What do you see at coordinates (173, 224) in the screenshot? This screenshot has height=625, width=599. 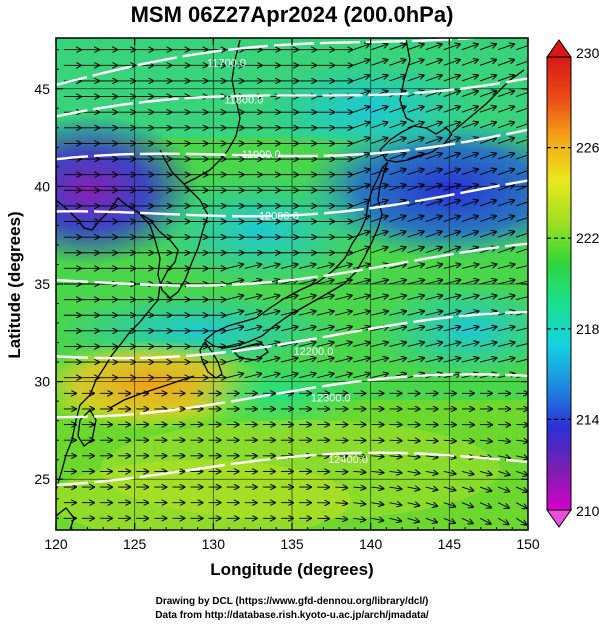 I see `coastline-korea` at bounding box center [173, 224].